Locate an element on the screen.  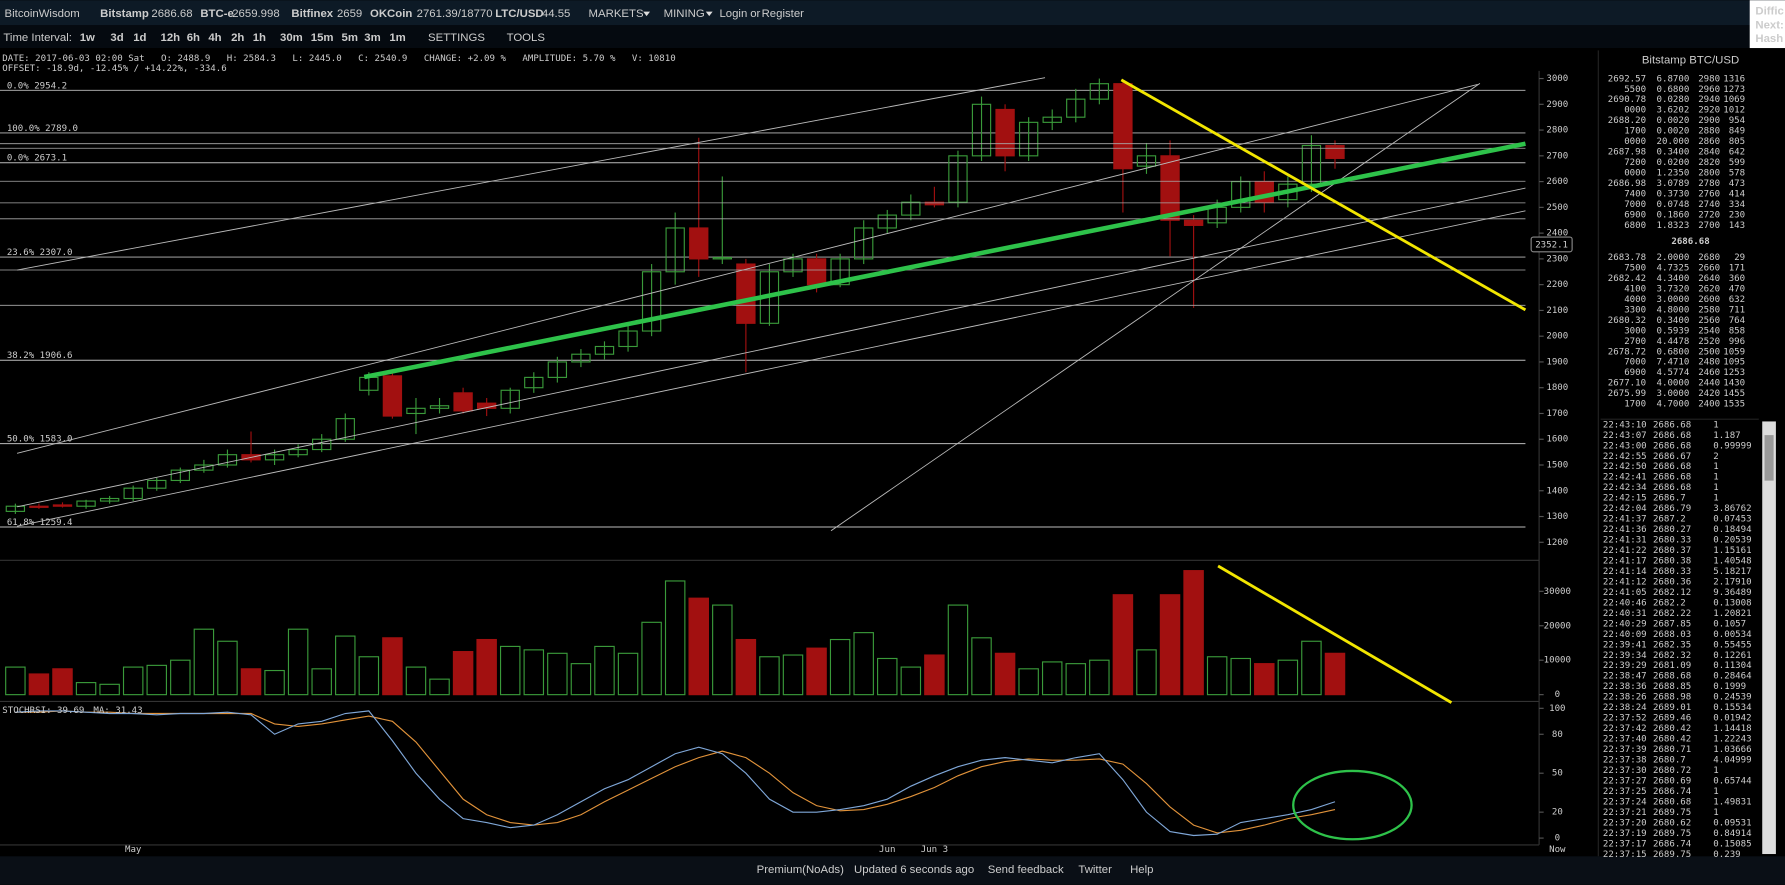
trade-amount: 1.49831 is located at coordinates (1732, 802).